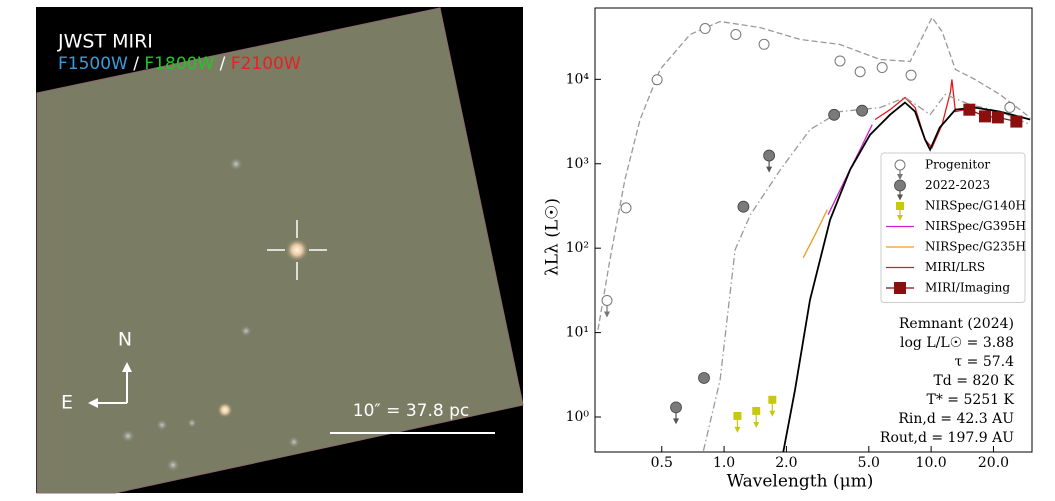  What do you see at coordinates (956, 324) in the screenshot?
I see `annotation: Remnant (2024)` at bounding box center [956, 324].